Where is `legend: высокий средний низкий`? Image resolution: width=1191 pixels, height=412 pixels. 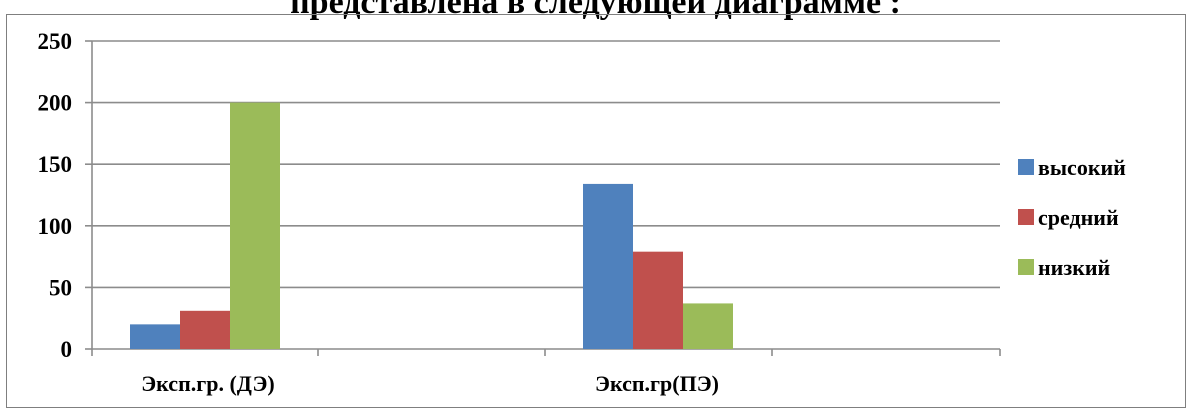 legend: высокий средний низкий is located at coordinates (1072, 217).